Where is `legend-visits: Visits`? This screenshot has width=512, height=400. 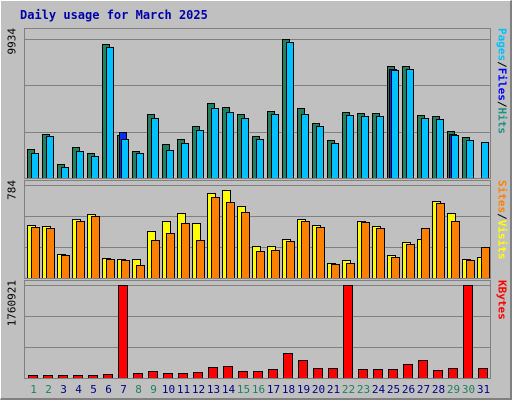
legend-visits: Visits is located at coordinates (502, 239).